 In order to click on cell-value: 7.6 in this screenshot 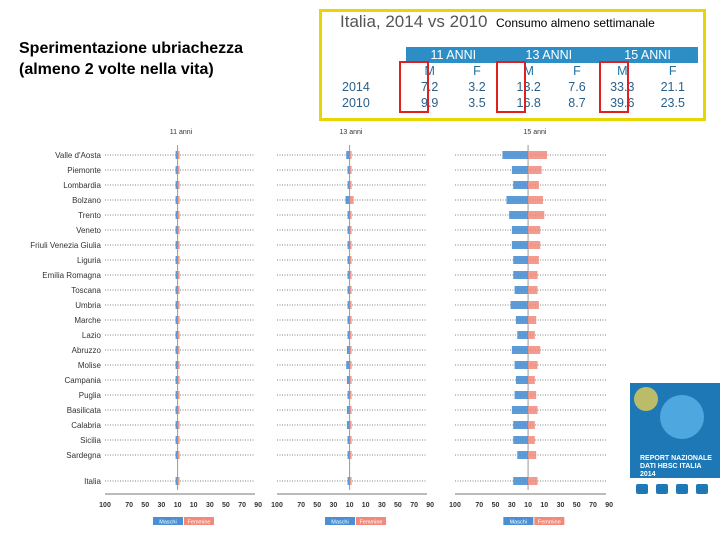, I will do `click(577, 87)`.